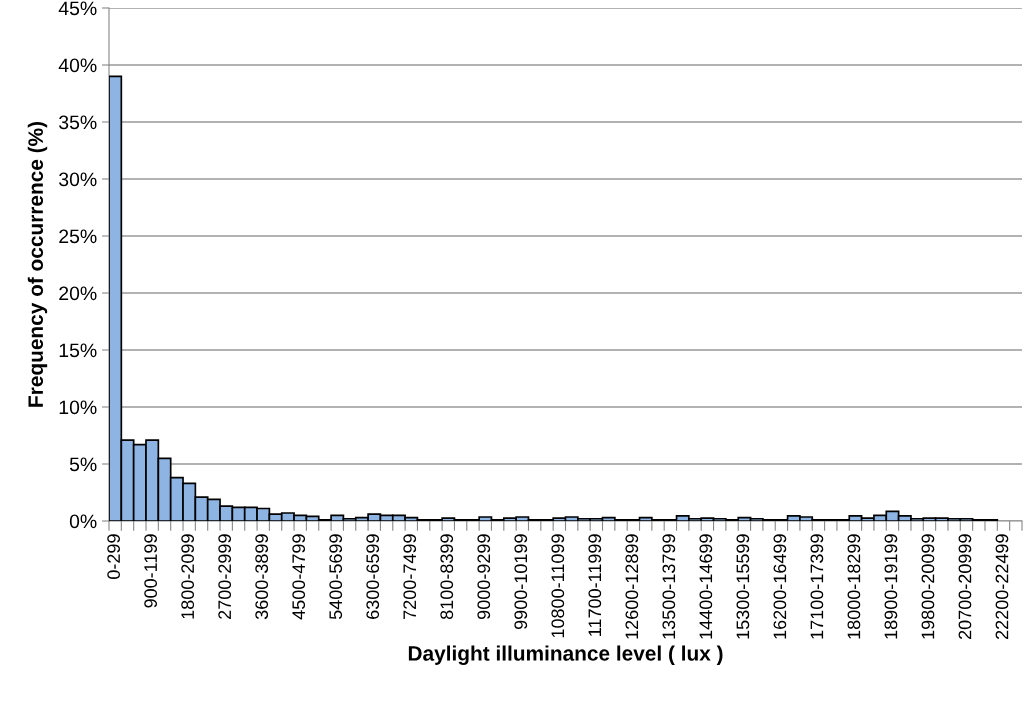  What do you see at coordinates (706, 586) in the screenshot?
I see `x-tick-label: 14400-14699` at bounding box center [706, 586].